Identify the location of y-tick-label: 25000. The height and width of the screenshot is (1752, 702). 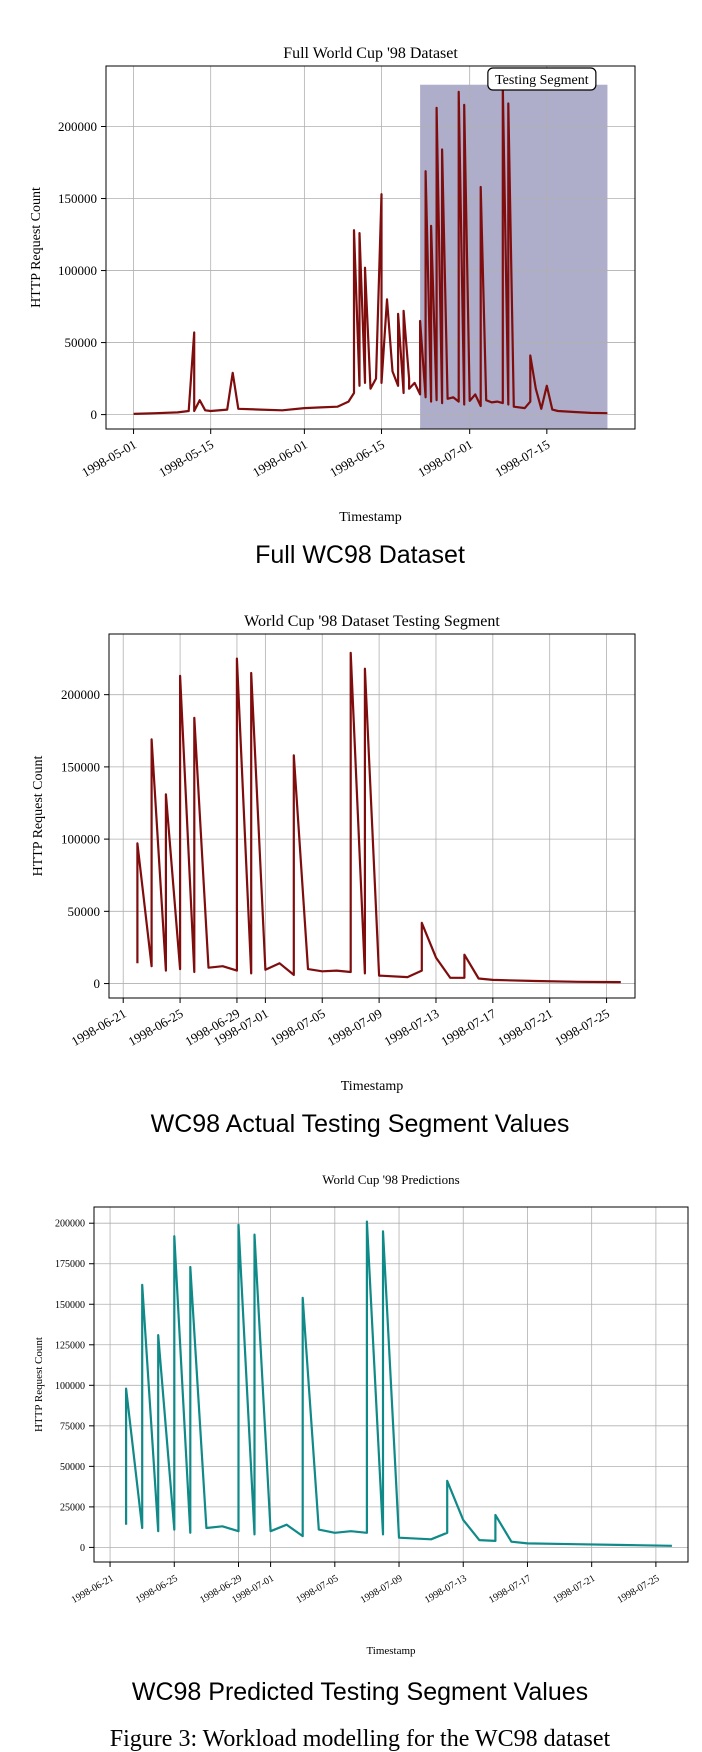
(72, 1507).